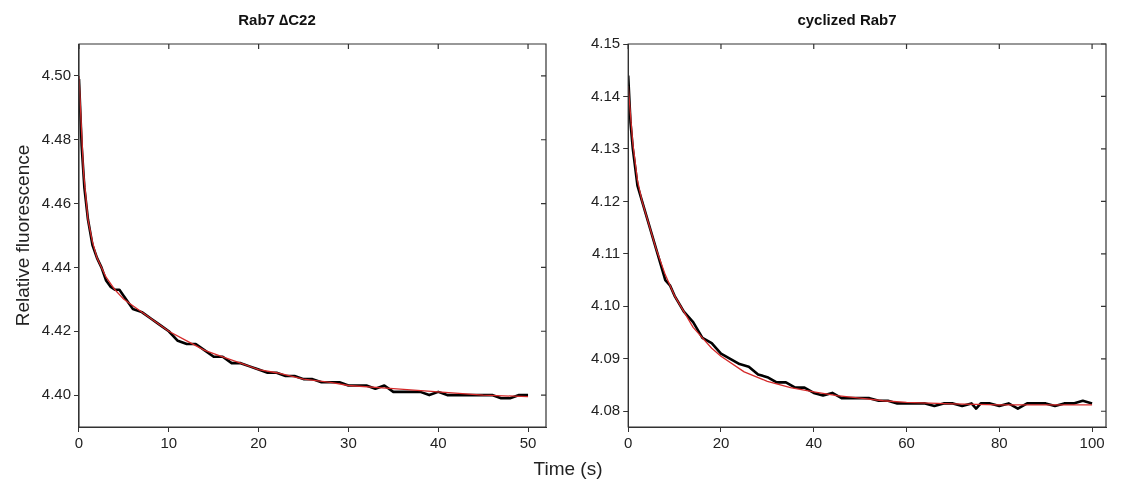  What do you see at coordinates (605, 43) in the screenshot?
I see `y-tick-label: 4.15` at bounding box center [605, 43].